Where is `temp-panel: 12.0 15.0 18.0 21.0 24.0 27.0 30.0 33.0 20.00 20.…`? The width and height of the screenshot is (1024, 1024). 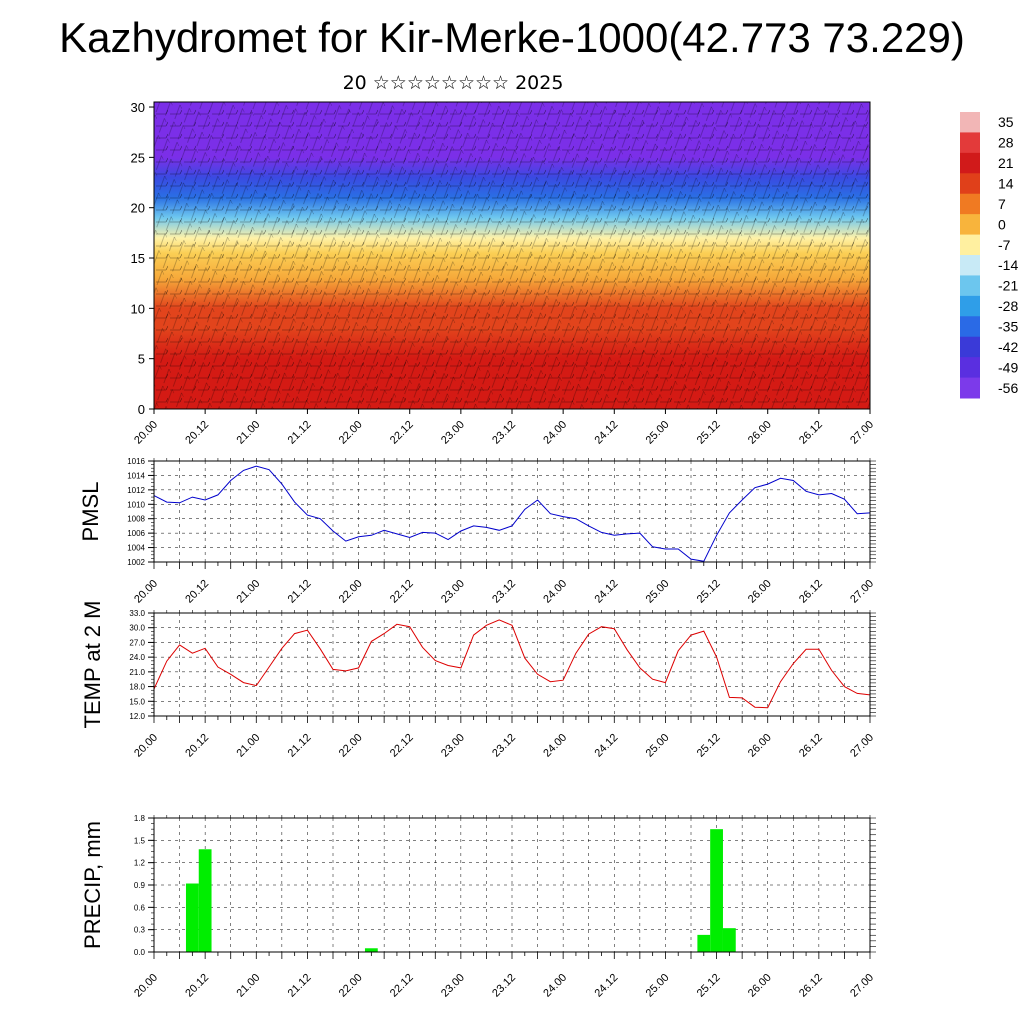
temp-panel: 12.0 15.0 18.0 21.0 24.0 27.0 30.0 33.0 20.00 20.… is located at coordinates (478, 680).